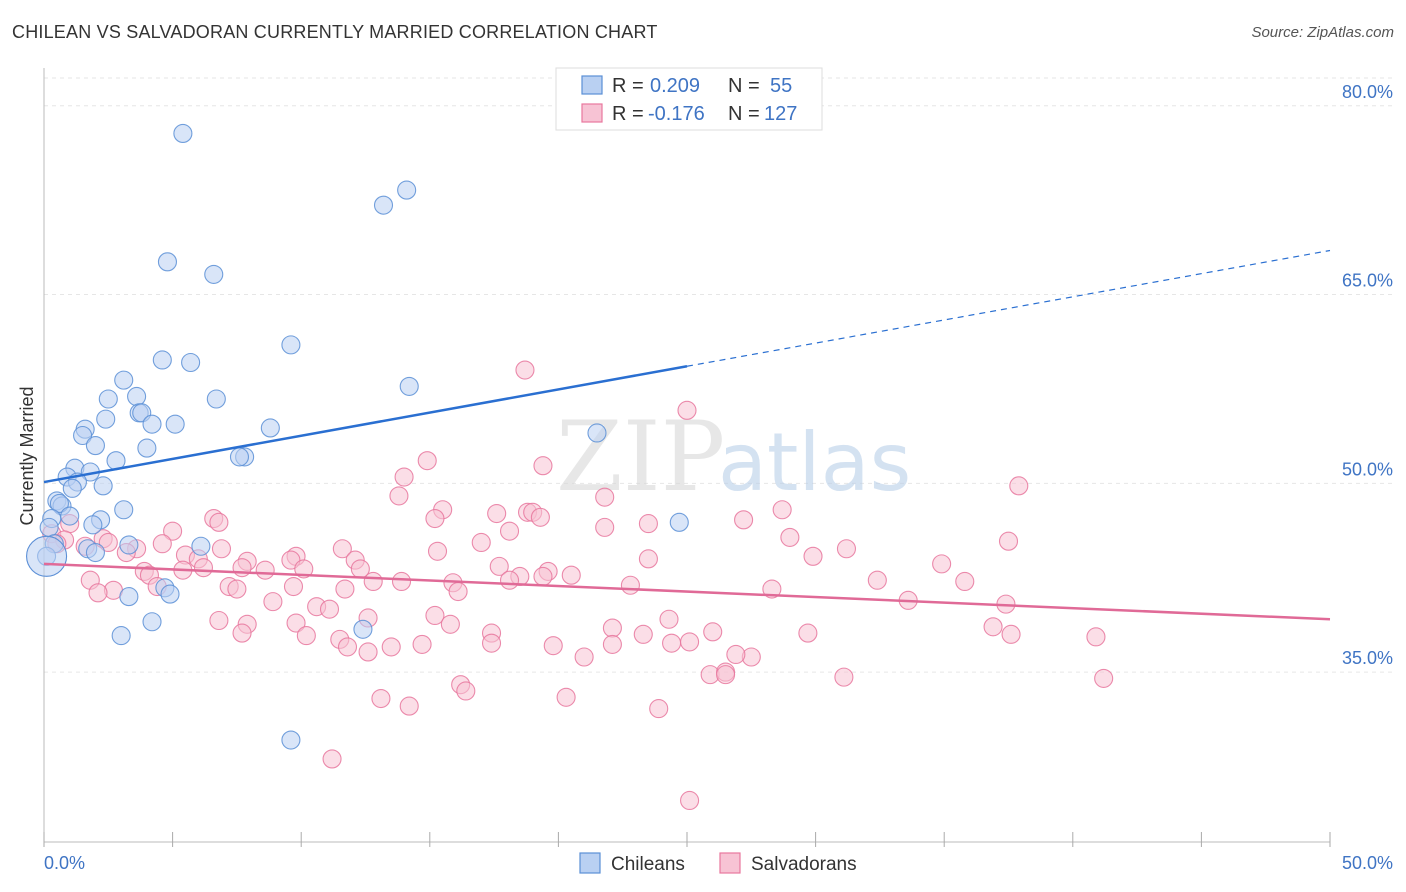 The height and width of the screenshot is (892, 1406). Describe the element at coordinates (1367, 863) in the screenshot. I see `x-tick-label-max: 50.0%` at that location.